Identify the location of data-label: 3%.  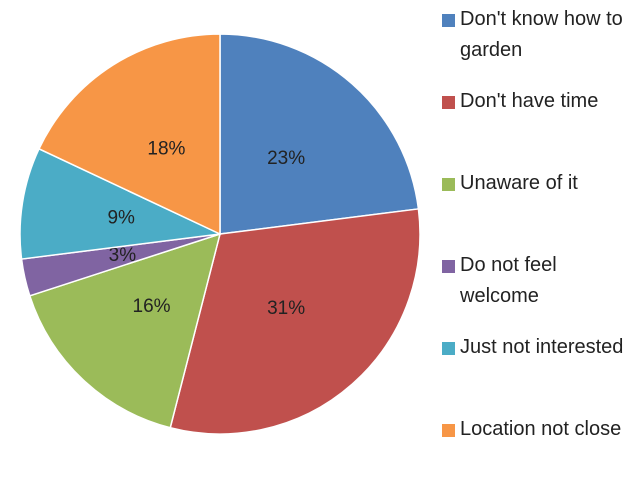
(123, 255).